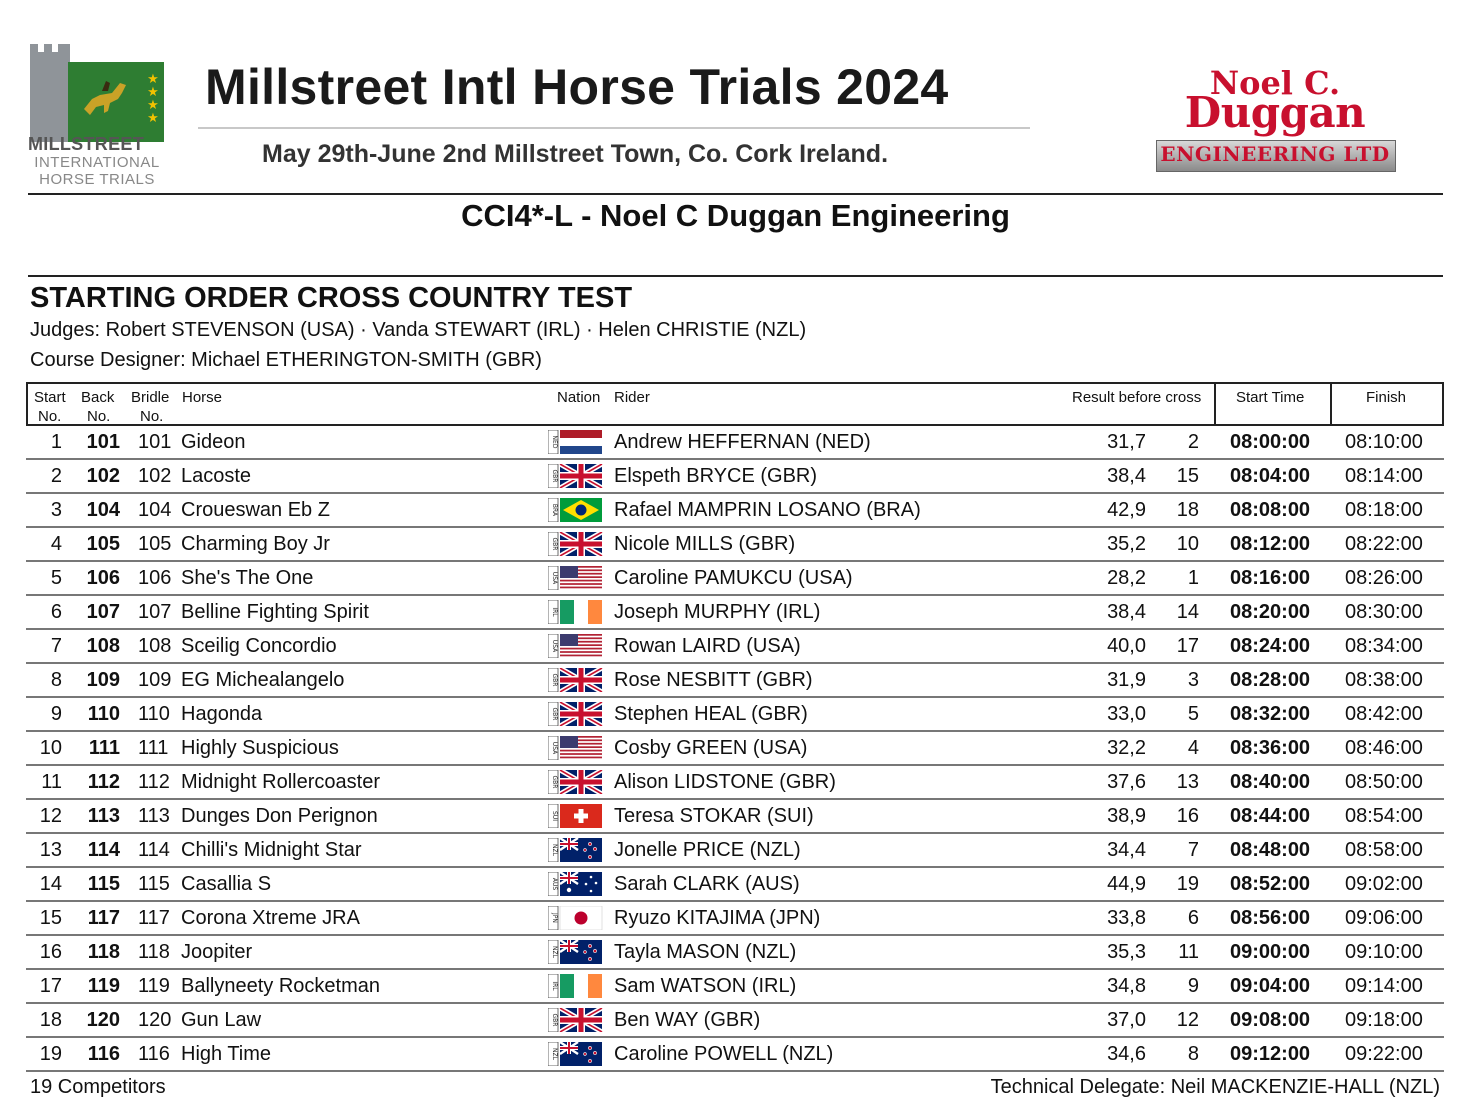  I want to click on cell-horse: Joopiter, so click(217, 952).